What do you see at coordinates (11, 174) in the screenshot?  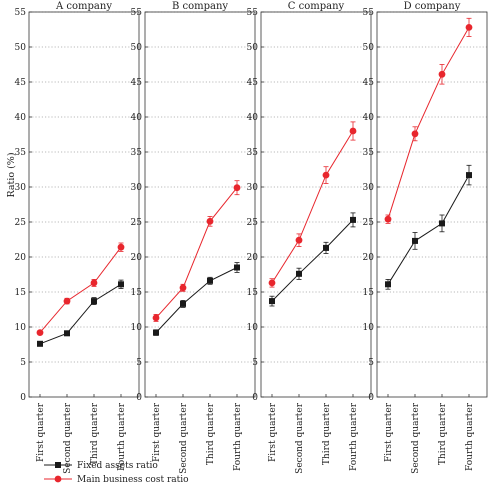 I see `y-axis-label: Ratio (%)` at bounding box center [11, 174].